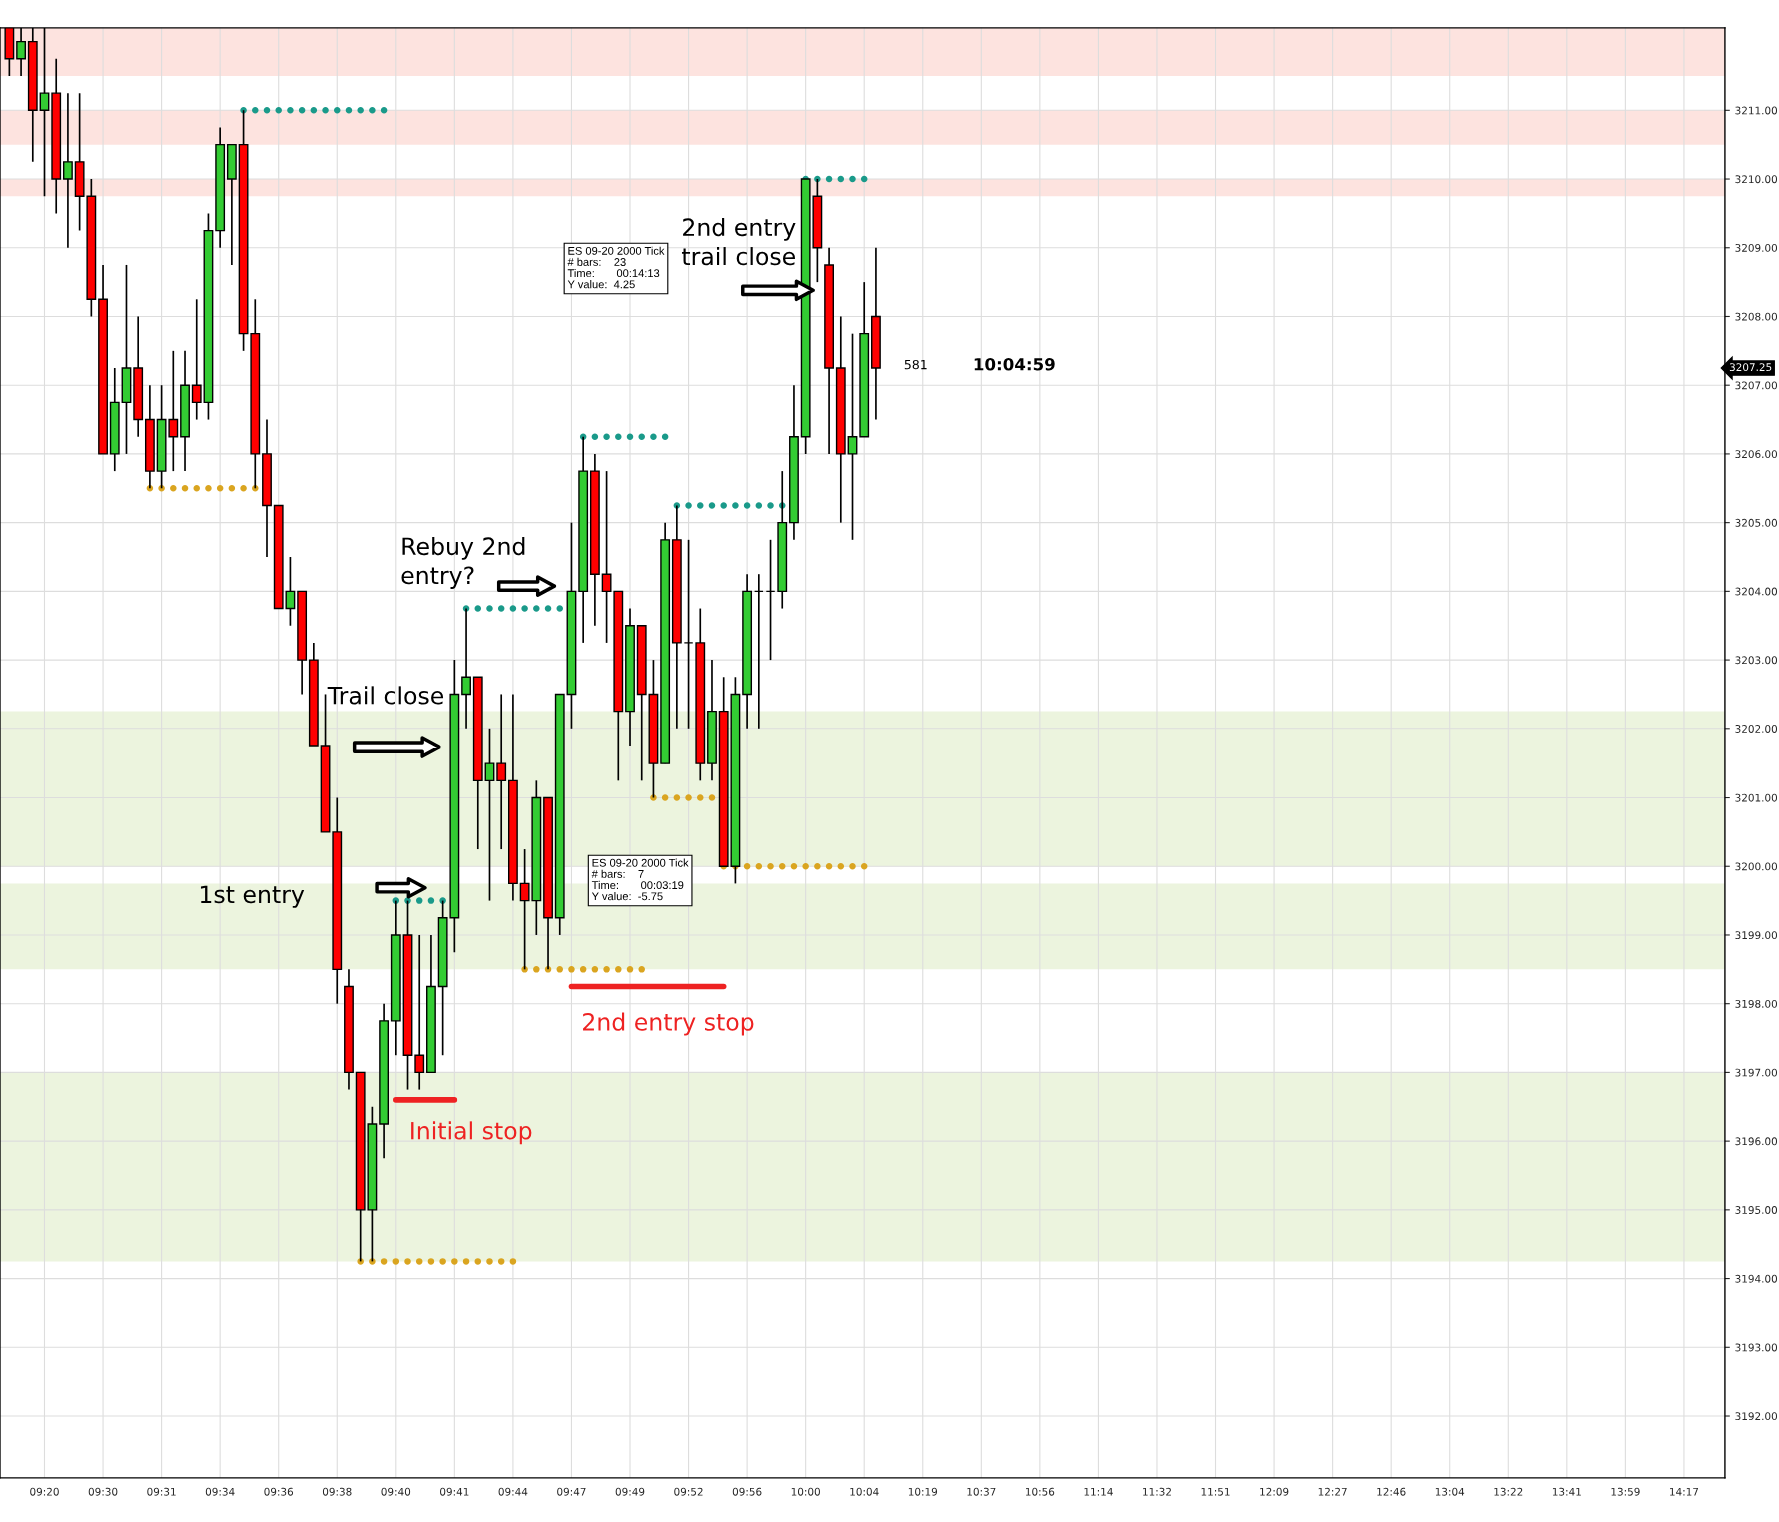 This screenshot has height=1522, width=1779. Describe the element at coordinates (1756, 935) in the screenshot. I see `y-tick-label: 3199.00` at that location.